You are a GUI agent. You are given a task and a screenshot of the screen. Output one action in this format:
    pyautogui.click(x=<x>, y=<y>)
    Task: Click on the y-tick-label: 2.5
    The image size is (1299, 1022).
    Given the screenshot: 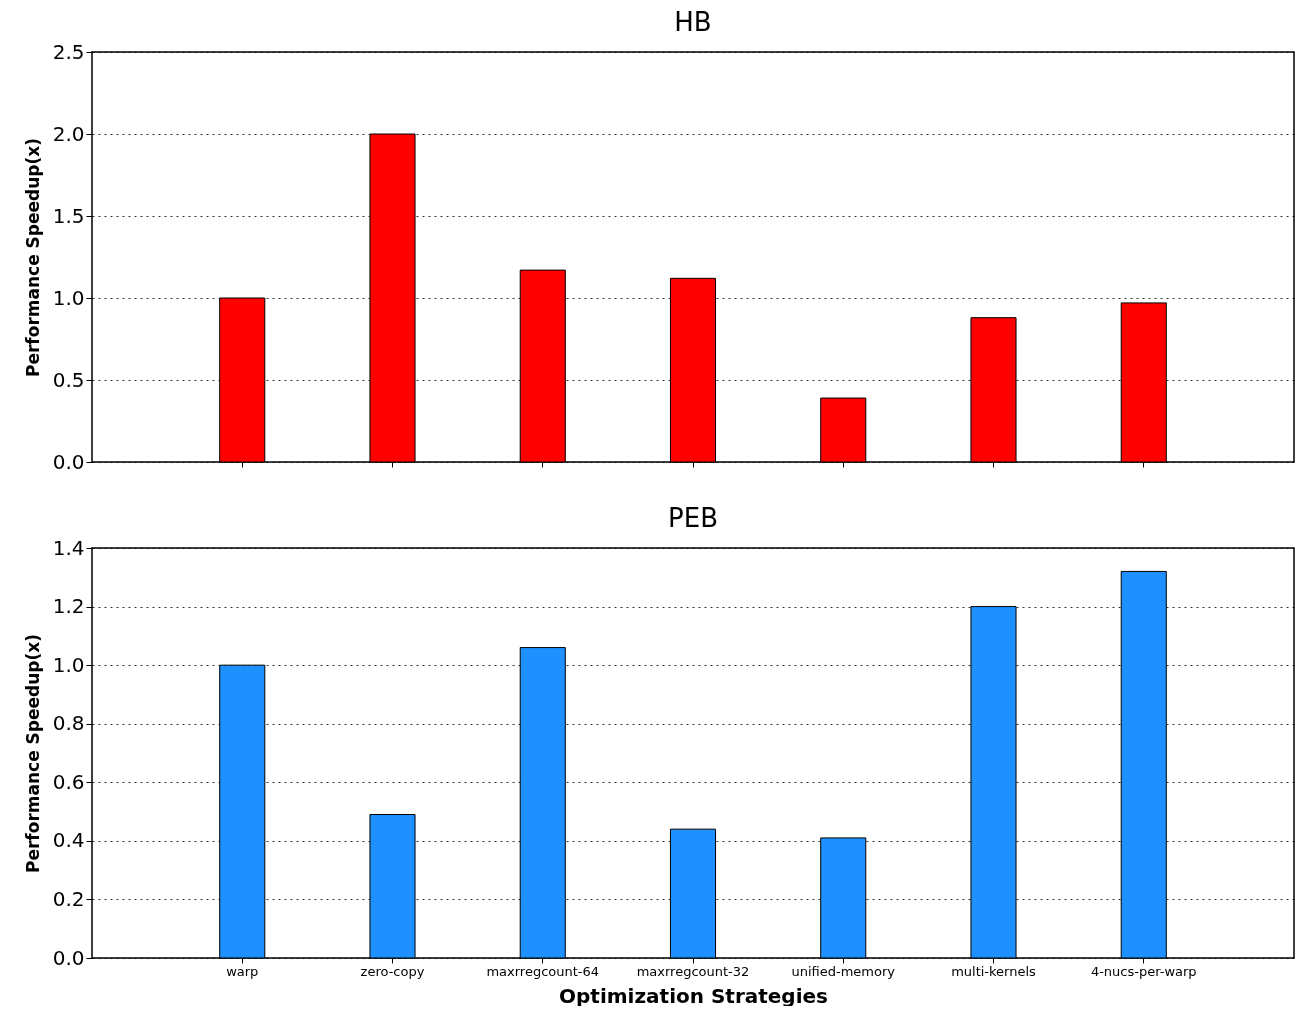 What is the action you would take?
    pyautogui.click(x=68, y=51)
    